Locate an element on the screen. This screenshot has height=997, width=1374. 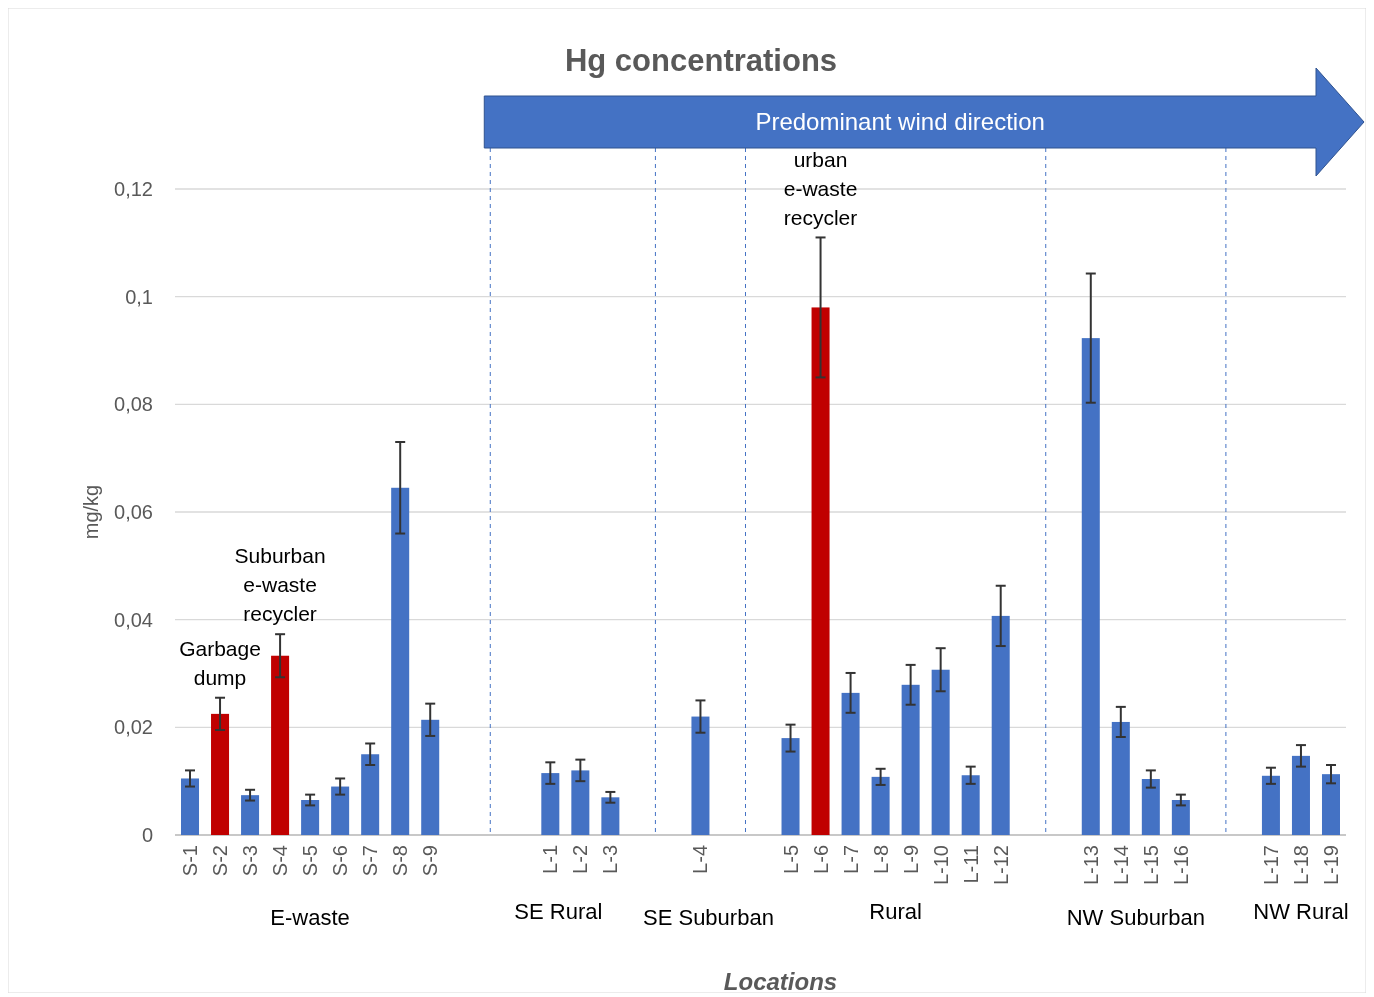
text: SE Rural is located at coordinates (558, 911).